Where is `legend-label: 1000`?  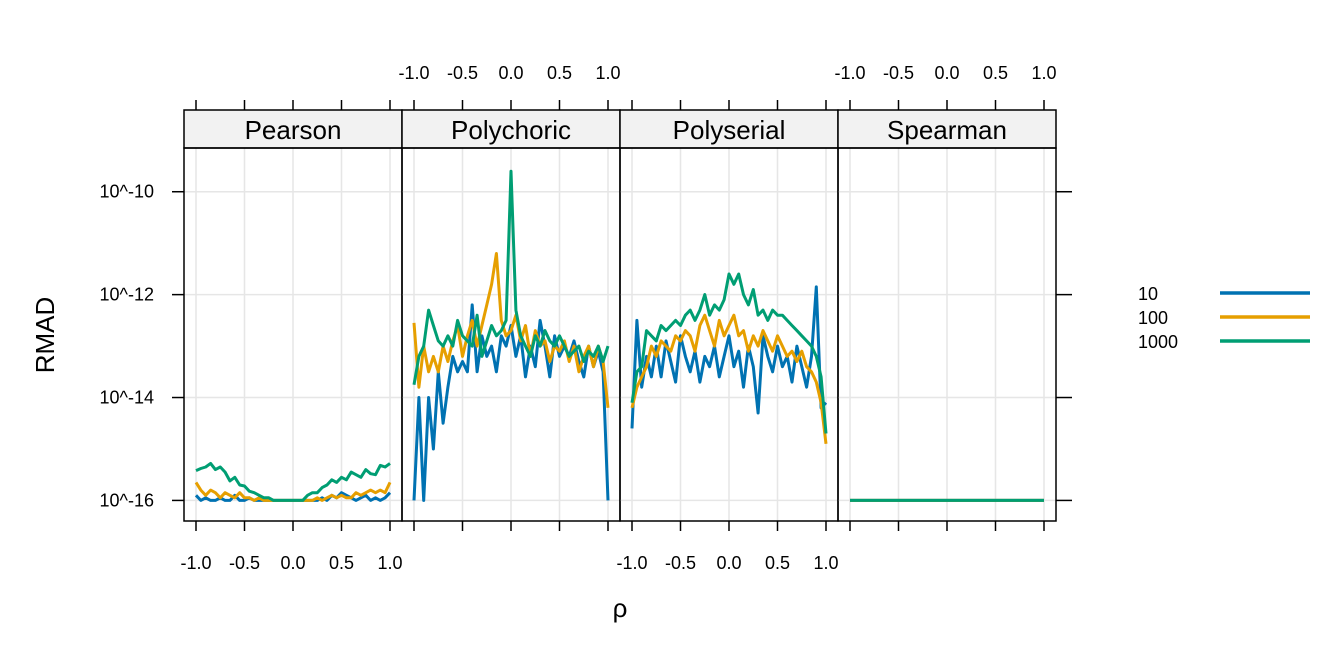 legend-label: 1000 is located at coordinates (1158, 342).